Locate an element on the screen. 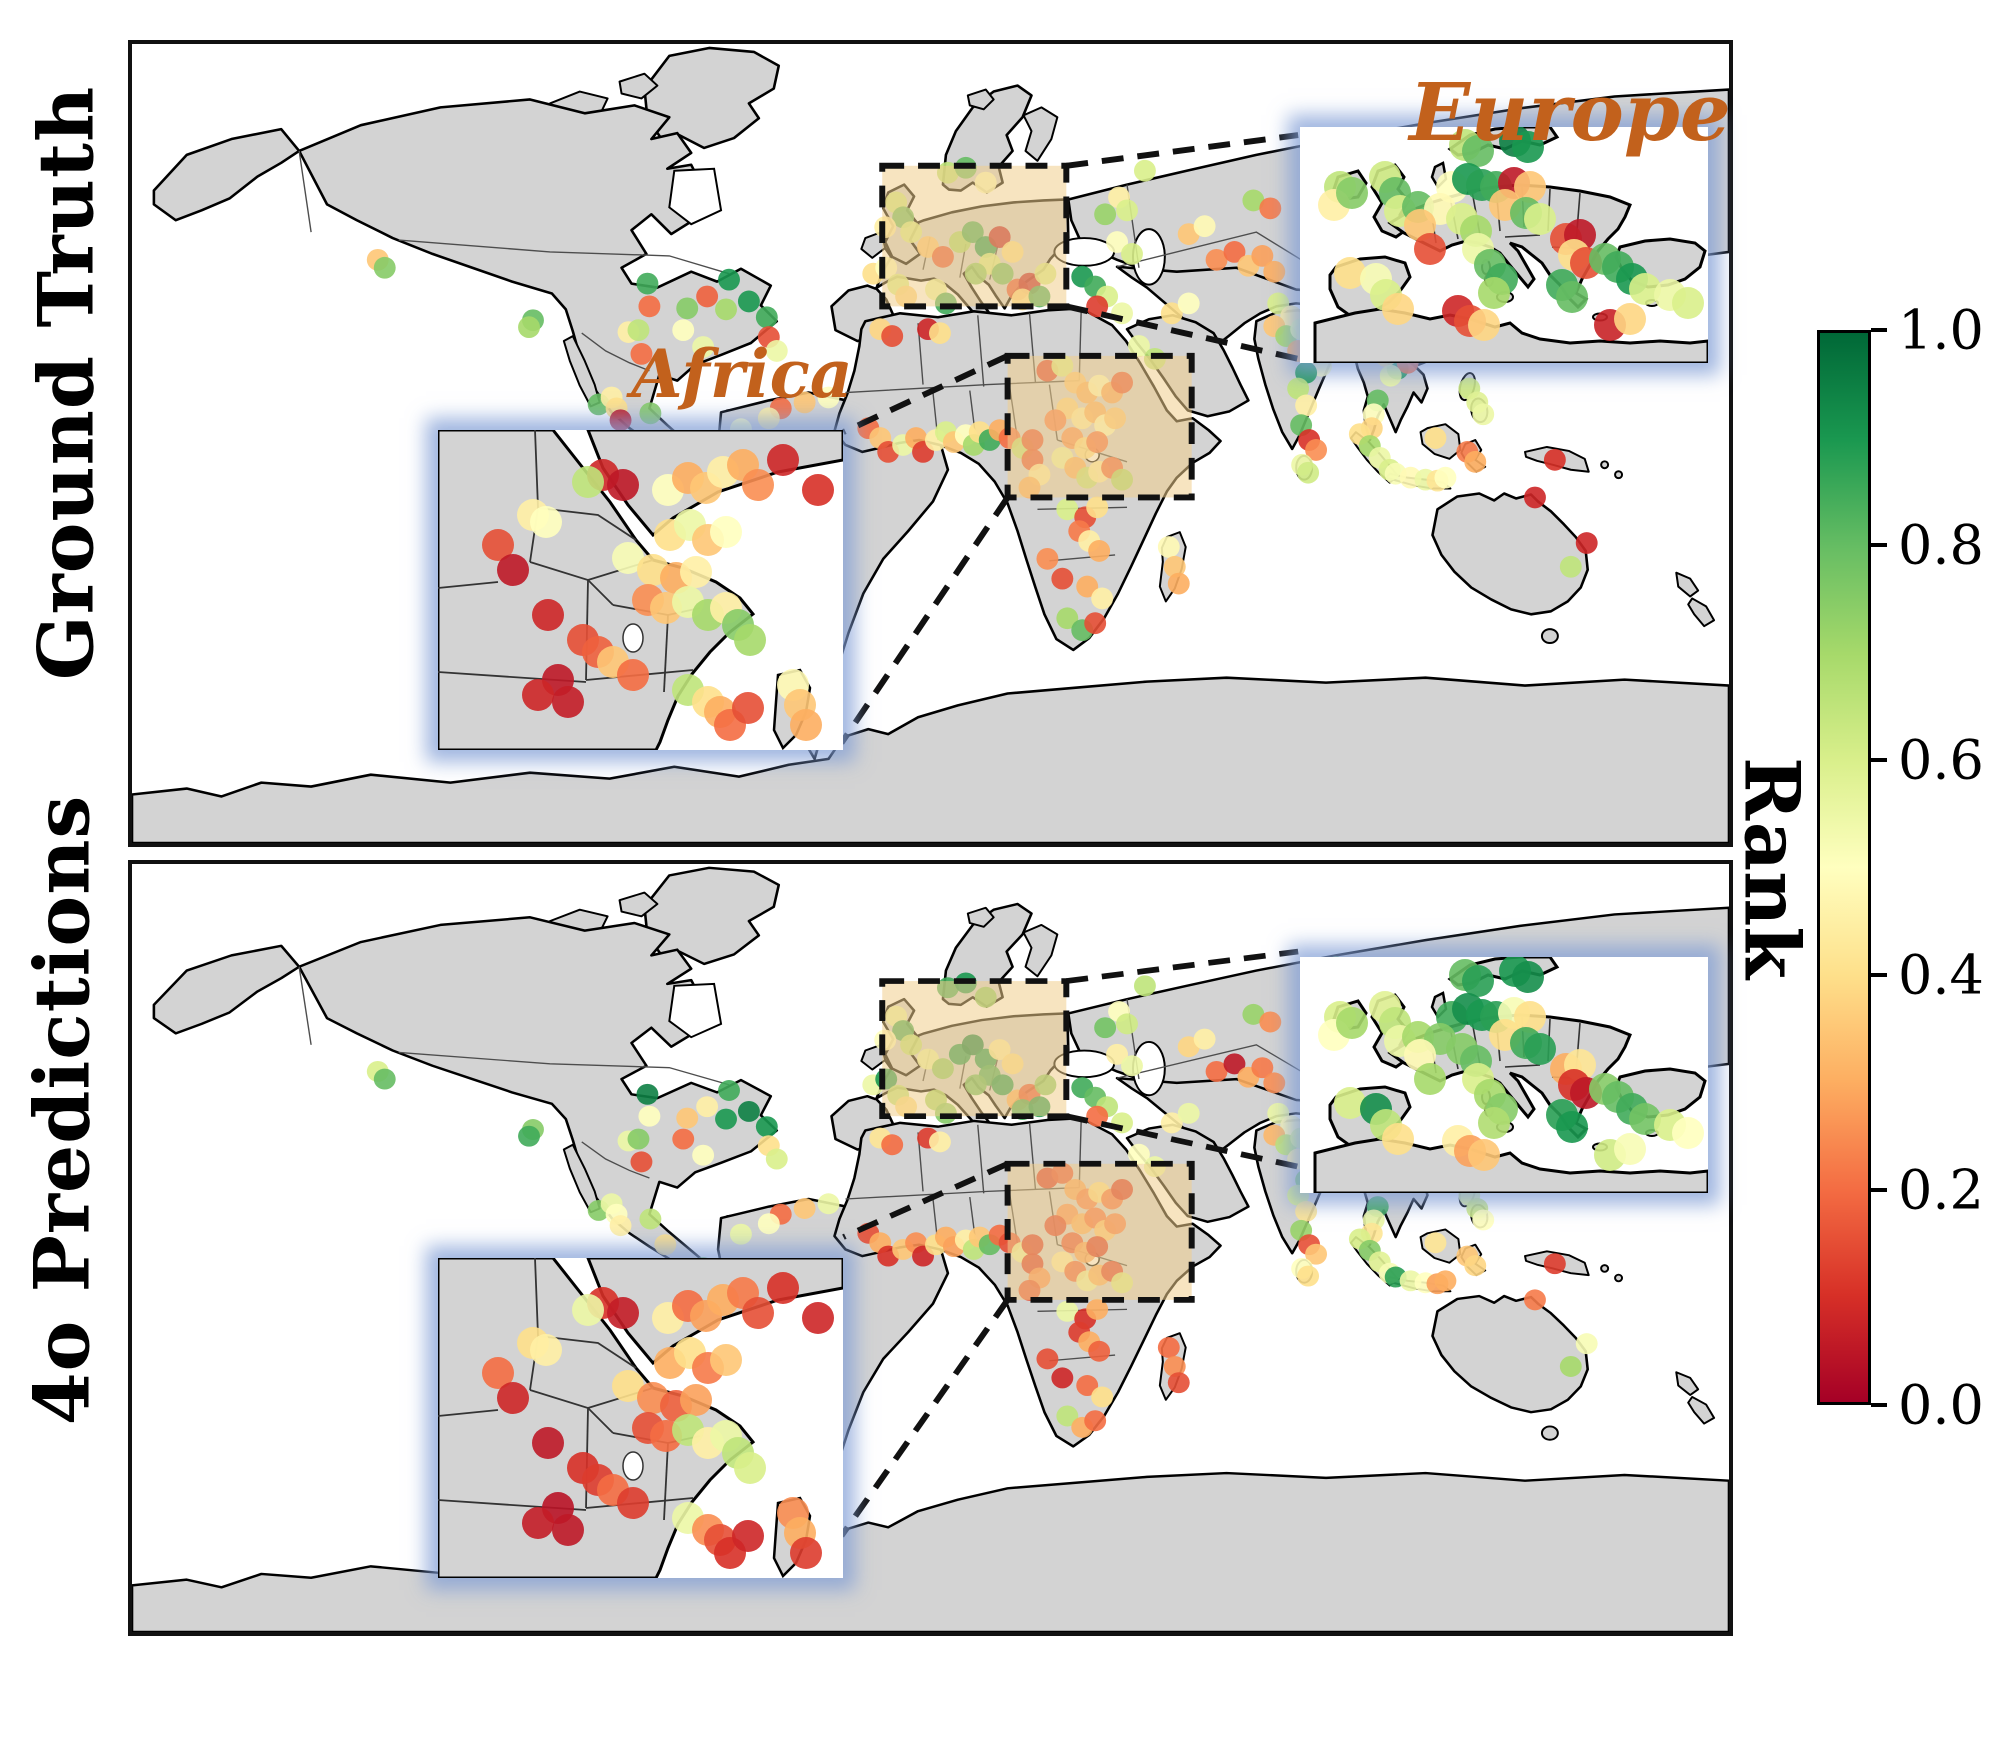 The height and width of the screenshot is (1764, 2016). africa-inset-predictions is located at coordinates (640, 1418).